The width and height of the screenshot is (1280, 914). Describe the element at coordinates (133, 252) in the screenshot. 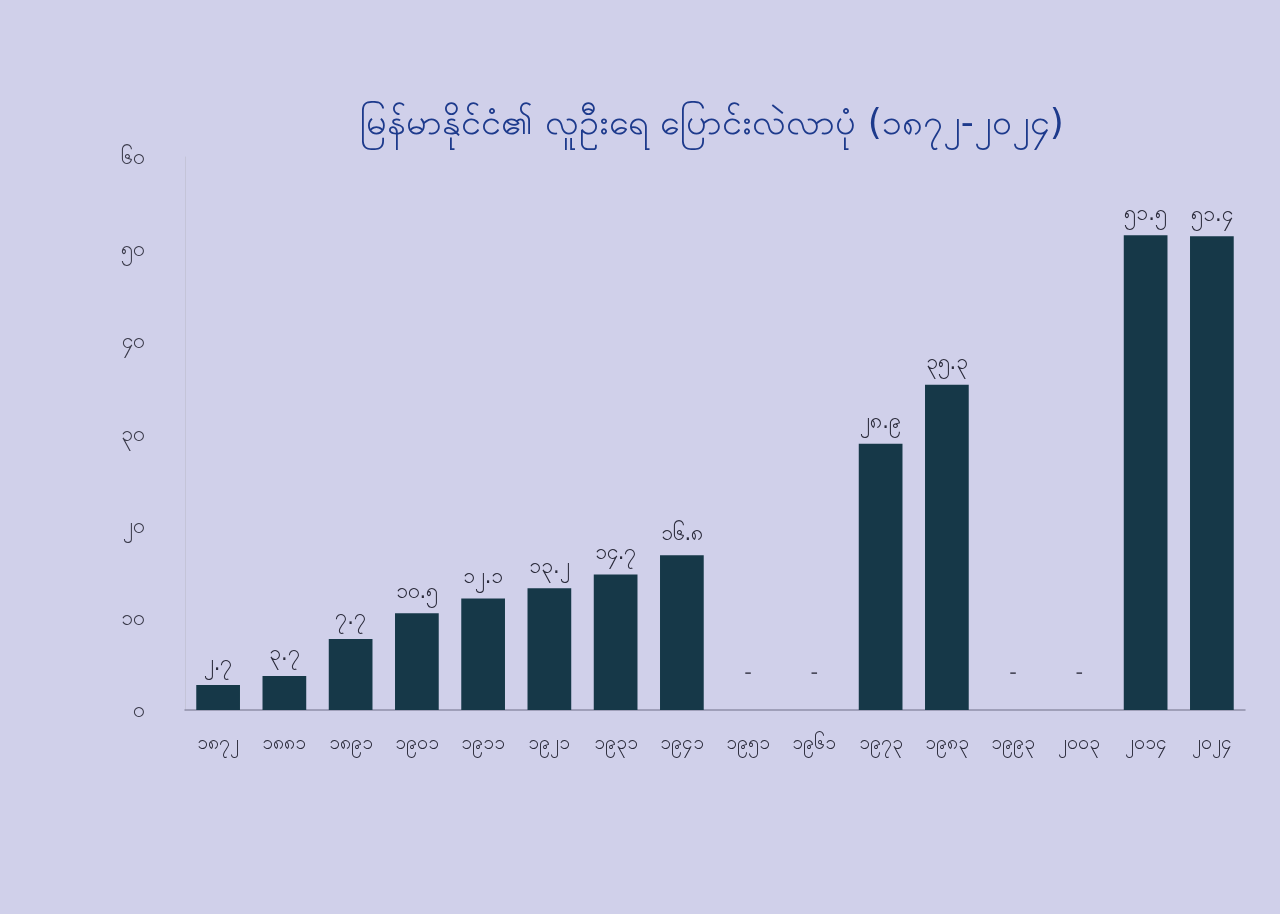

I see `y-tick-label: ၅၀` at that location.